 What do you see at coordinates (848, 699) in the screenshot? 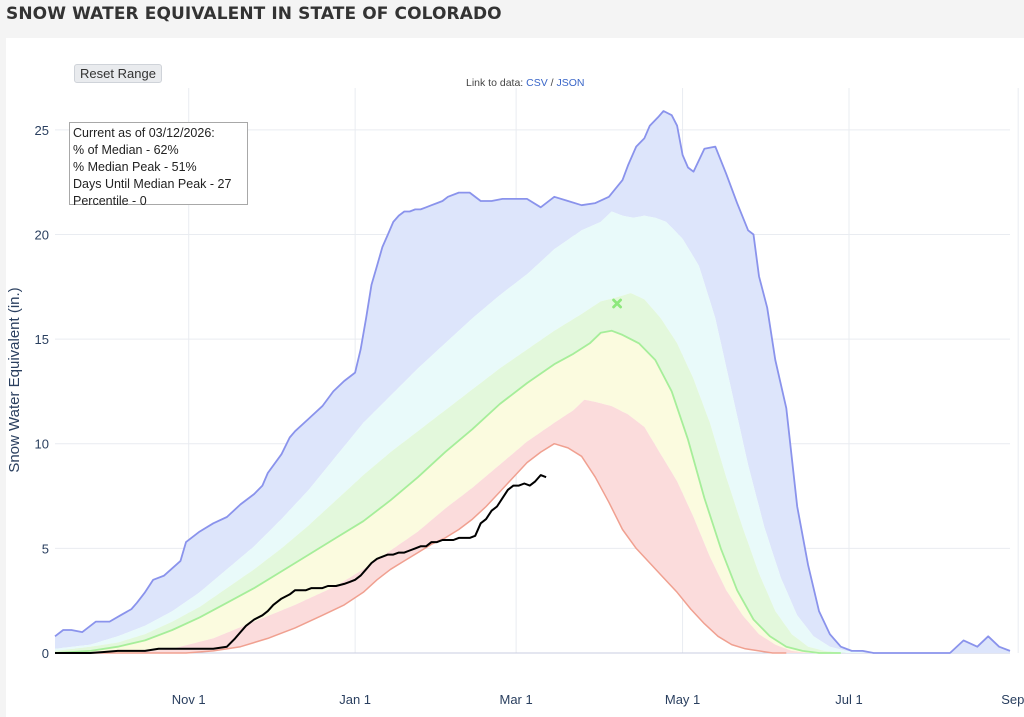
I see `x-tick-label: Jul 1` at bounding box center [848, 699].